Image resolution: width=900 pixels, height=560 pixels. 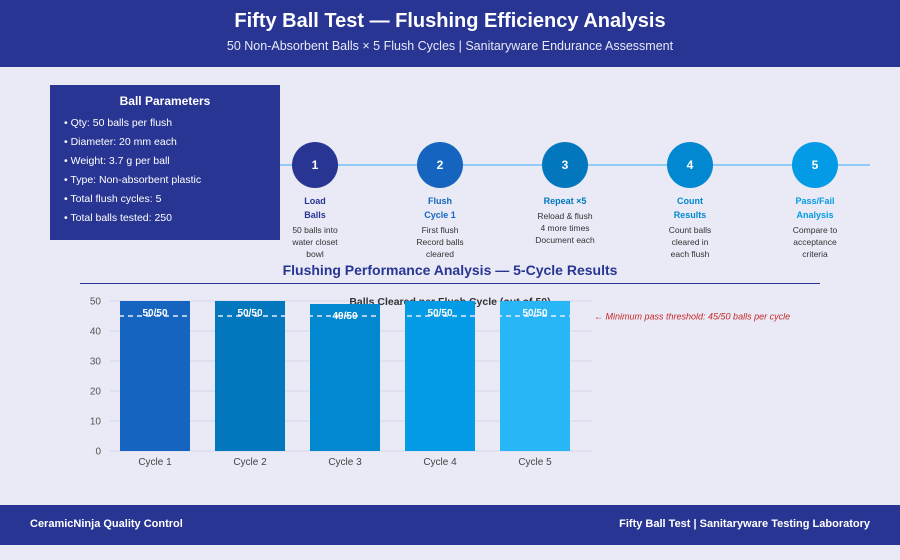 What do you see at coordinates (98, 452) in the screenshot?
I see `y-tick-label: 0` at bounding box center [98, 452].